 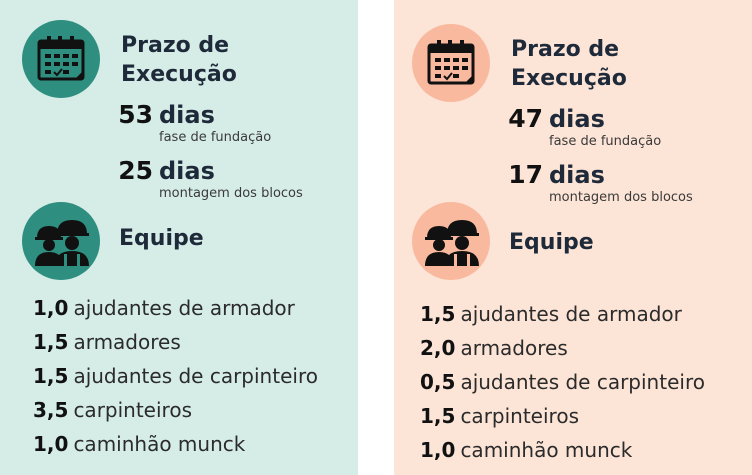 I want to click on list-item: 2,0 armadores, so click(x=562, y=348).